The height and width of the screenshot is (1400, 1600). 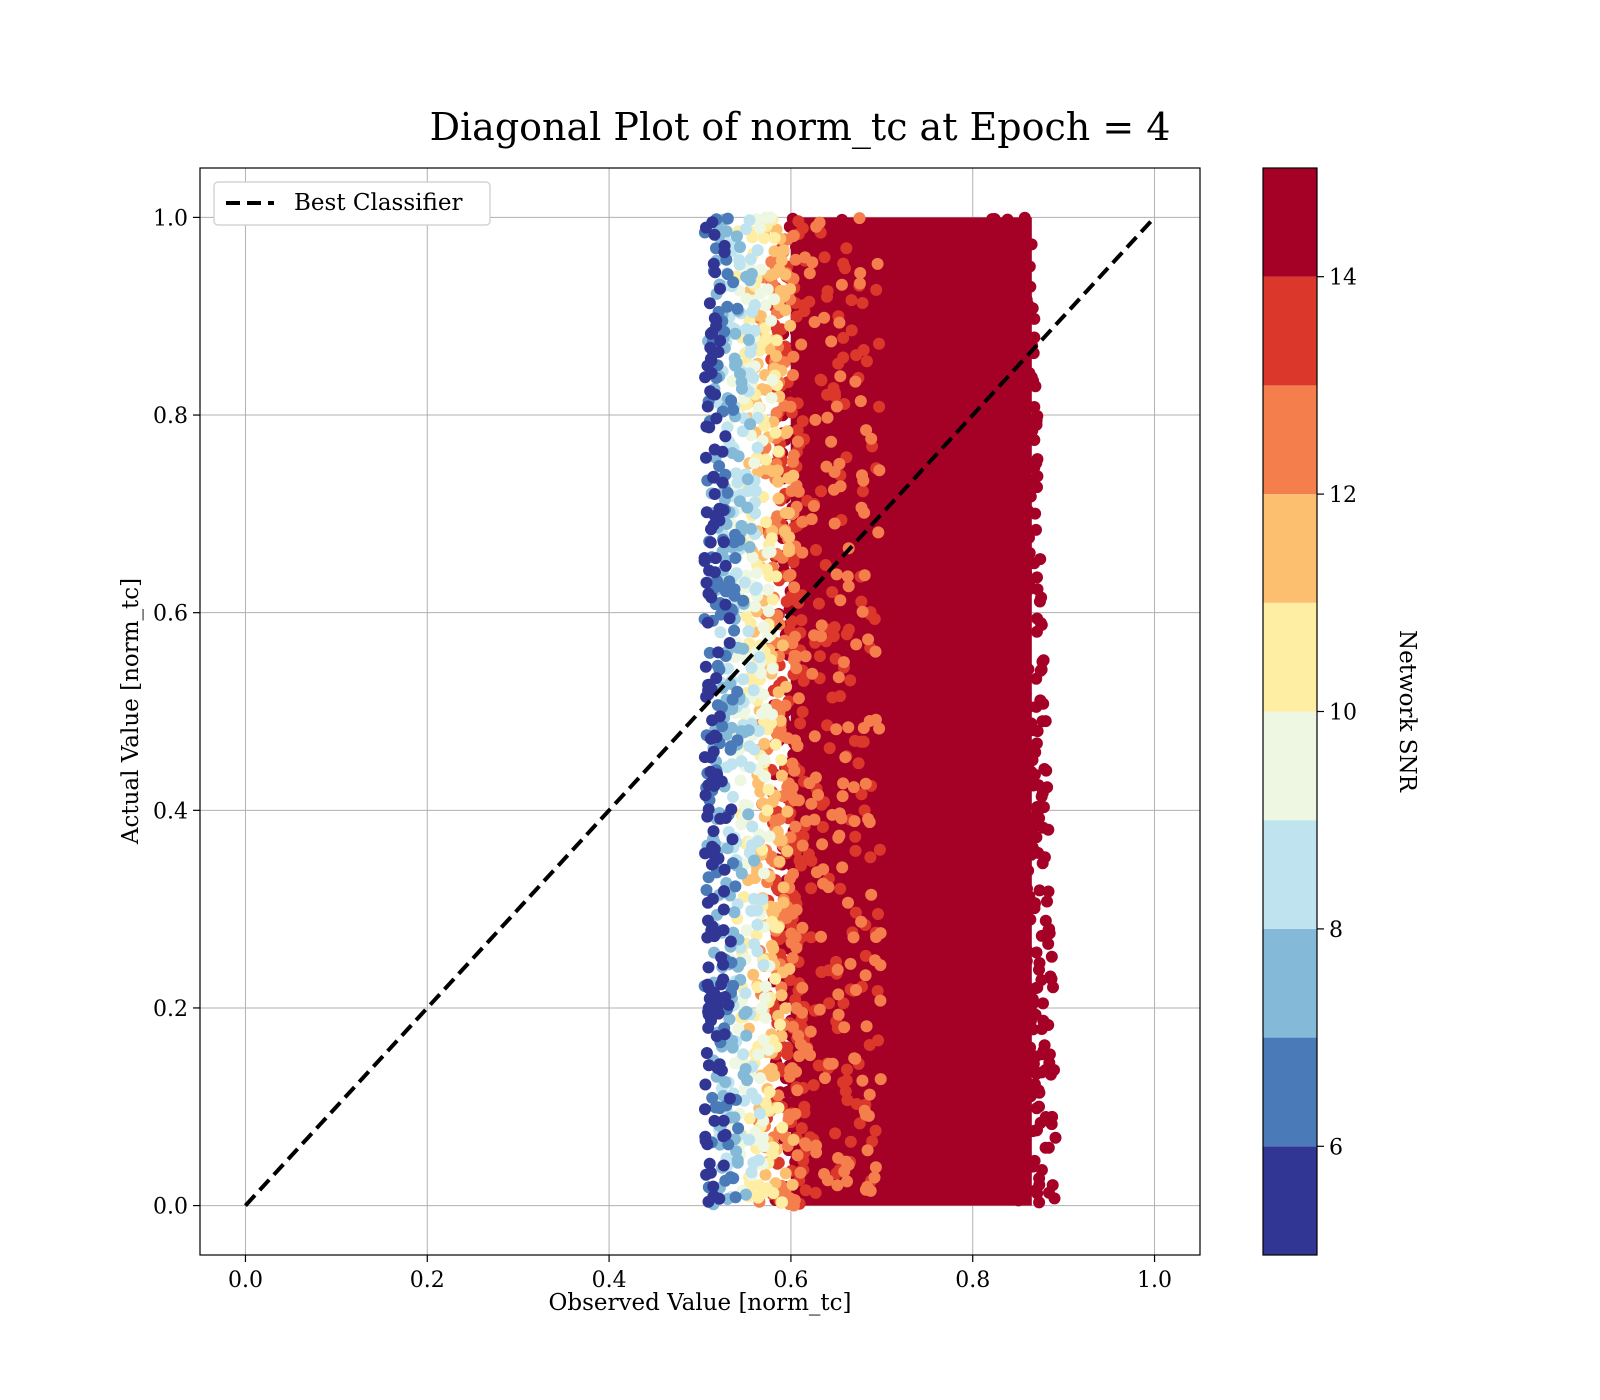 I want to click on y-tick-label-5: 1.0, so click(x=170, y=218).